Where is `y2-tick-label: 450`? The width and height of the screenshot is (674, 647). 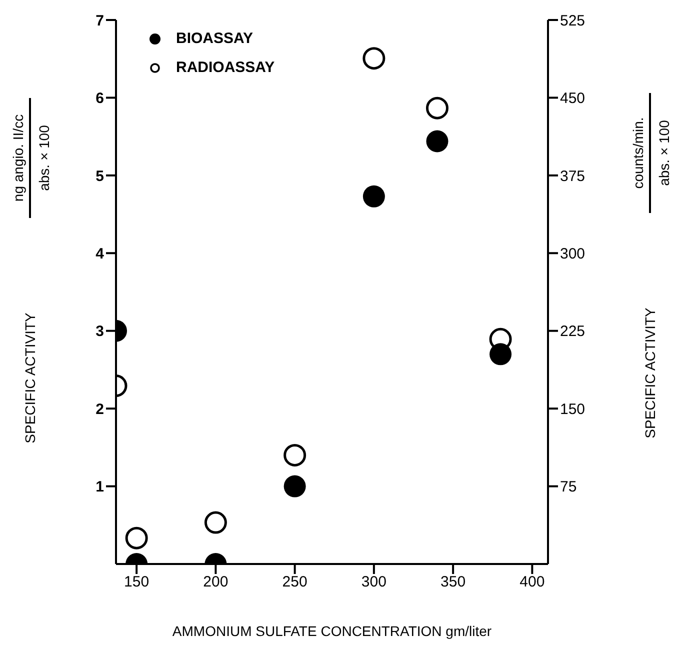 y2-tick-label: 450 is located at coordinates (573, 99).